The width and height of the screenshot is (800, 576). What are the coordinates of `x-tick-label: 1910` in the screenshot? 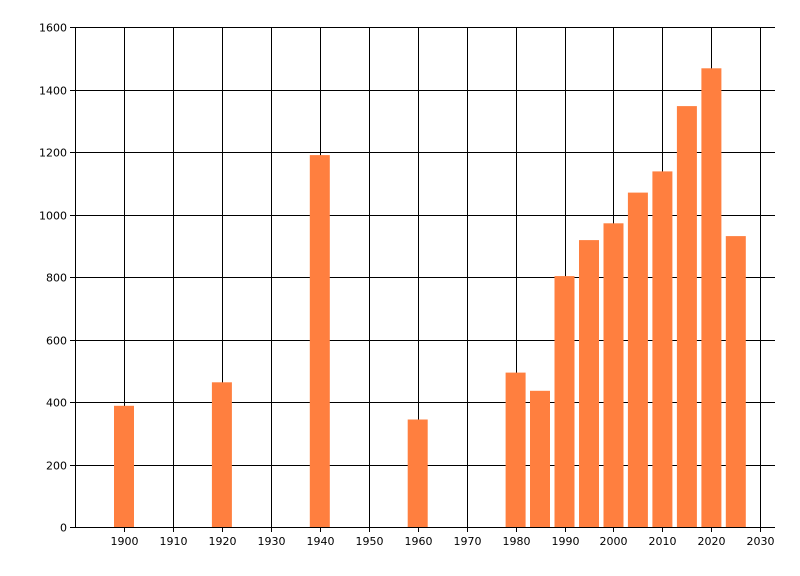 It's located at (174, 541).